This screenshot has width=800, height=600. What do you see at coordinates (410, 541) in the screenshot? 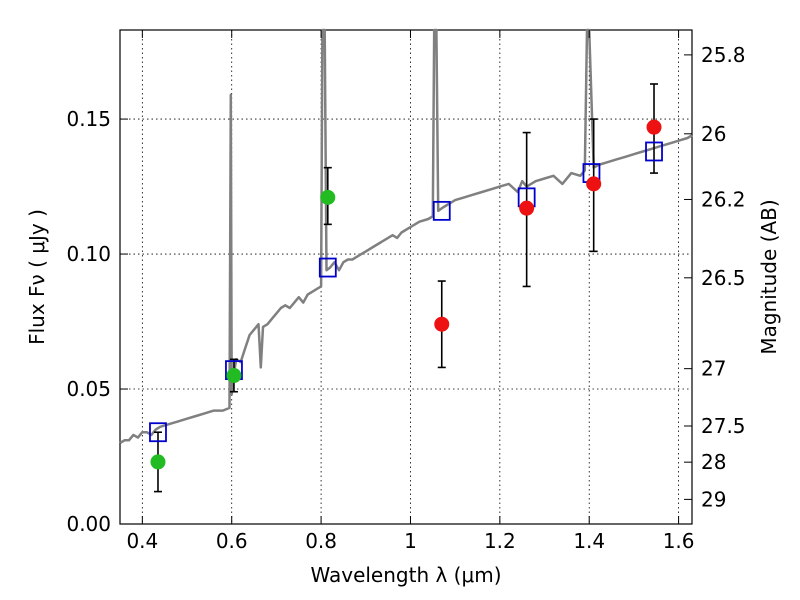
I see `x-tick-label: 1` at bounding box center [410, 541].